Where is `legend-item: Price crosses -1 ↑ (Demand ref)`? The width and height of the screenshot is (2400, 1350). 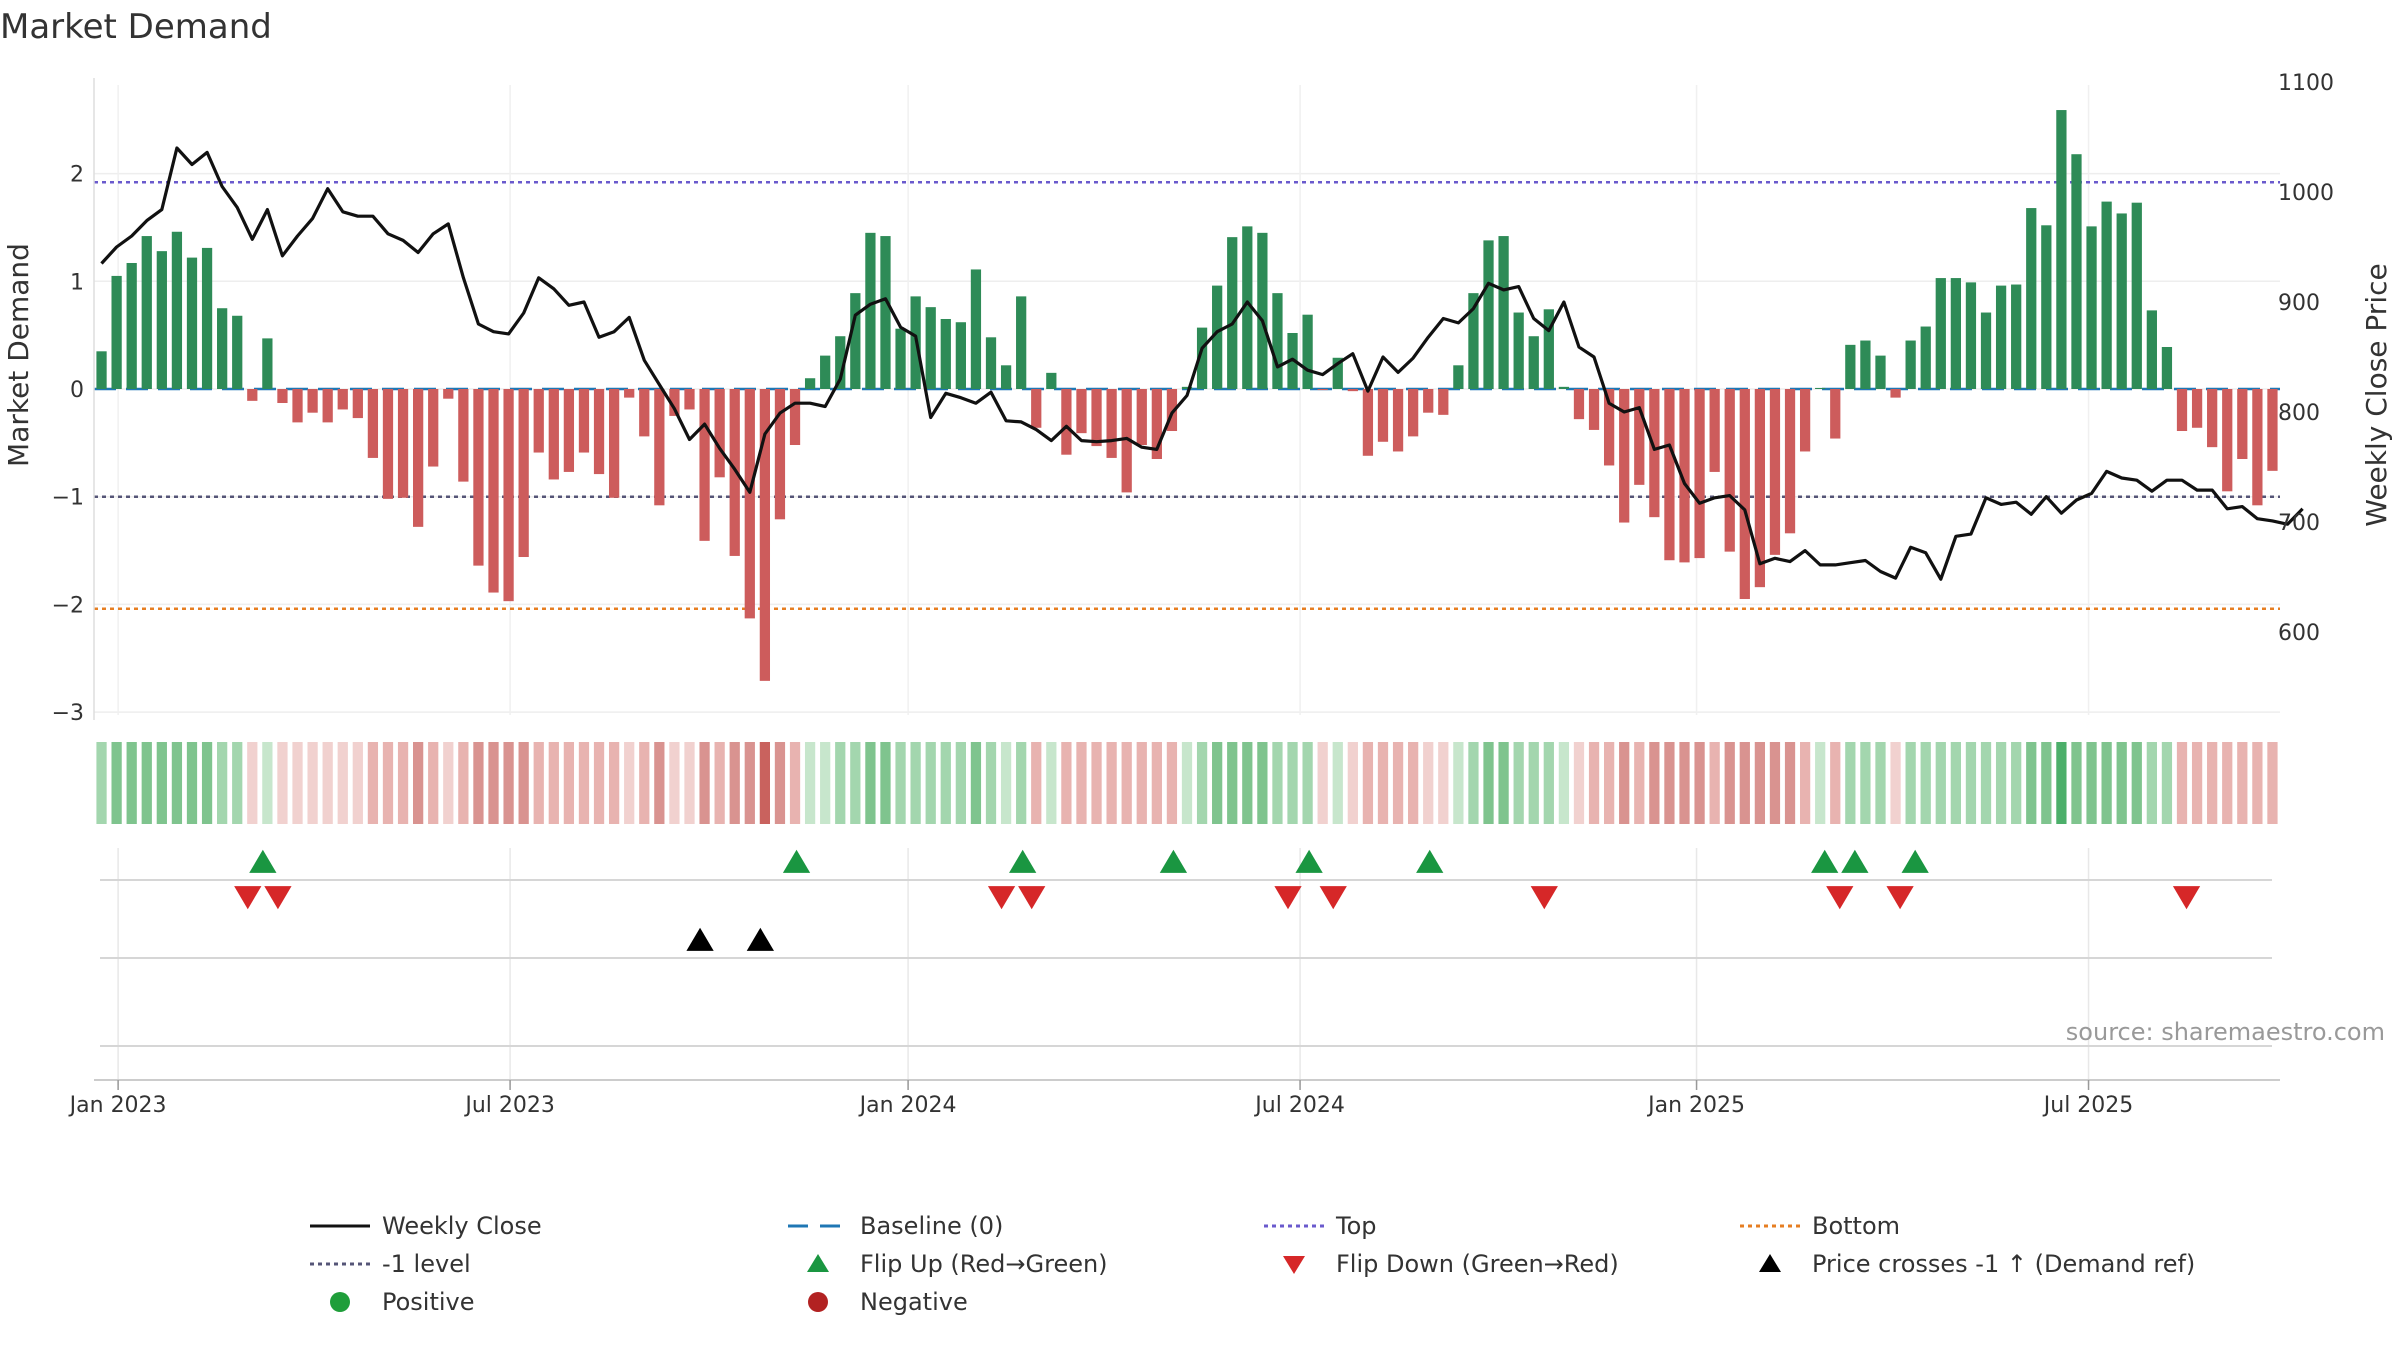
legend-item: Price crosses -1 ↑ (Demand ref) is located at coordinates (1977, 1264).